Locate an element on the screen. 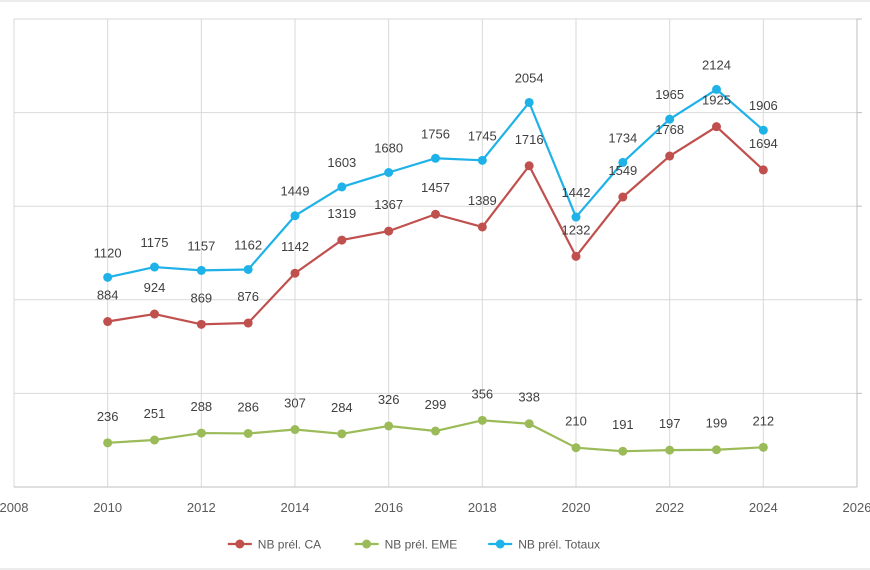 The height and width of the screenshot is (570, 870). data-label-nb-pr-l-eme: 307 is located at coordinates (295, 403).